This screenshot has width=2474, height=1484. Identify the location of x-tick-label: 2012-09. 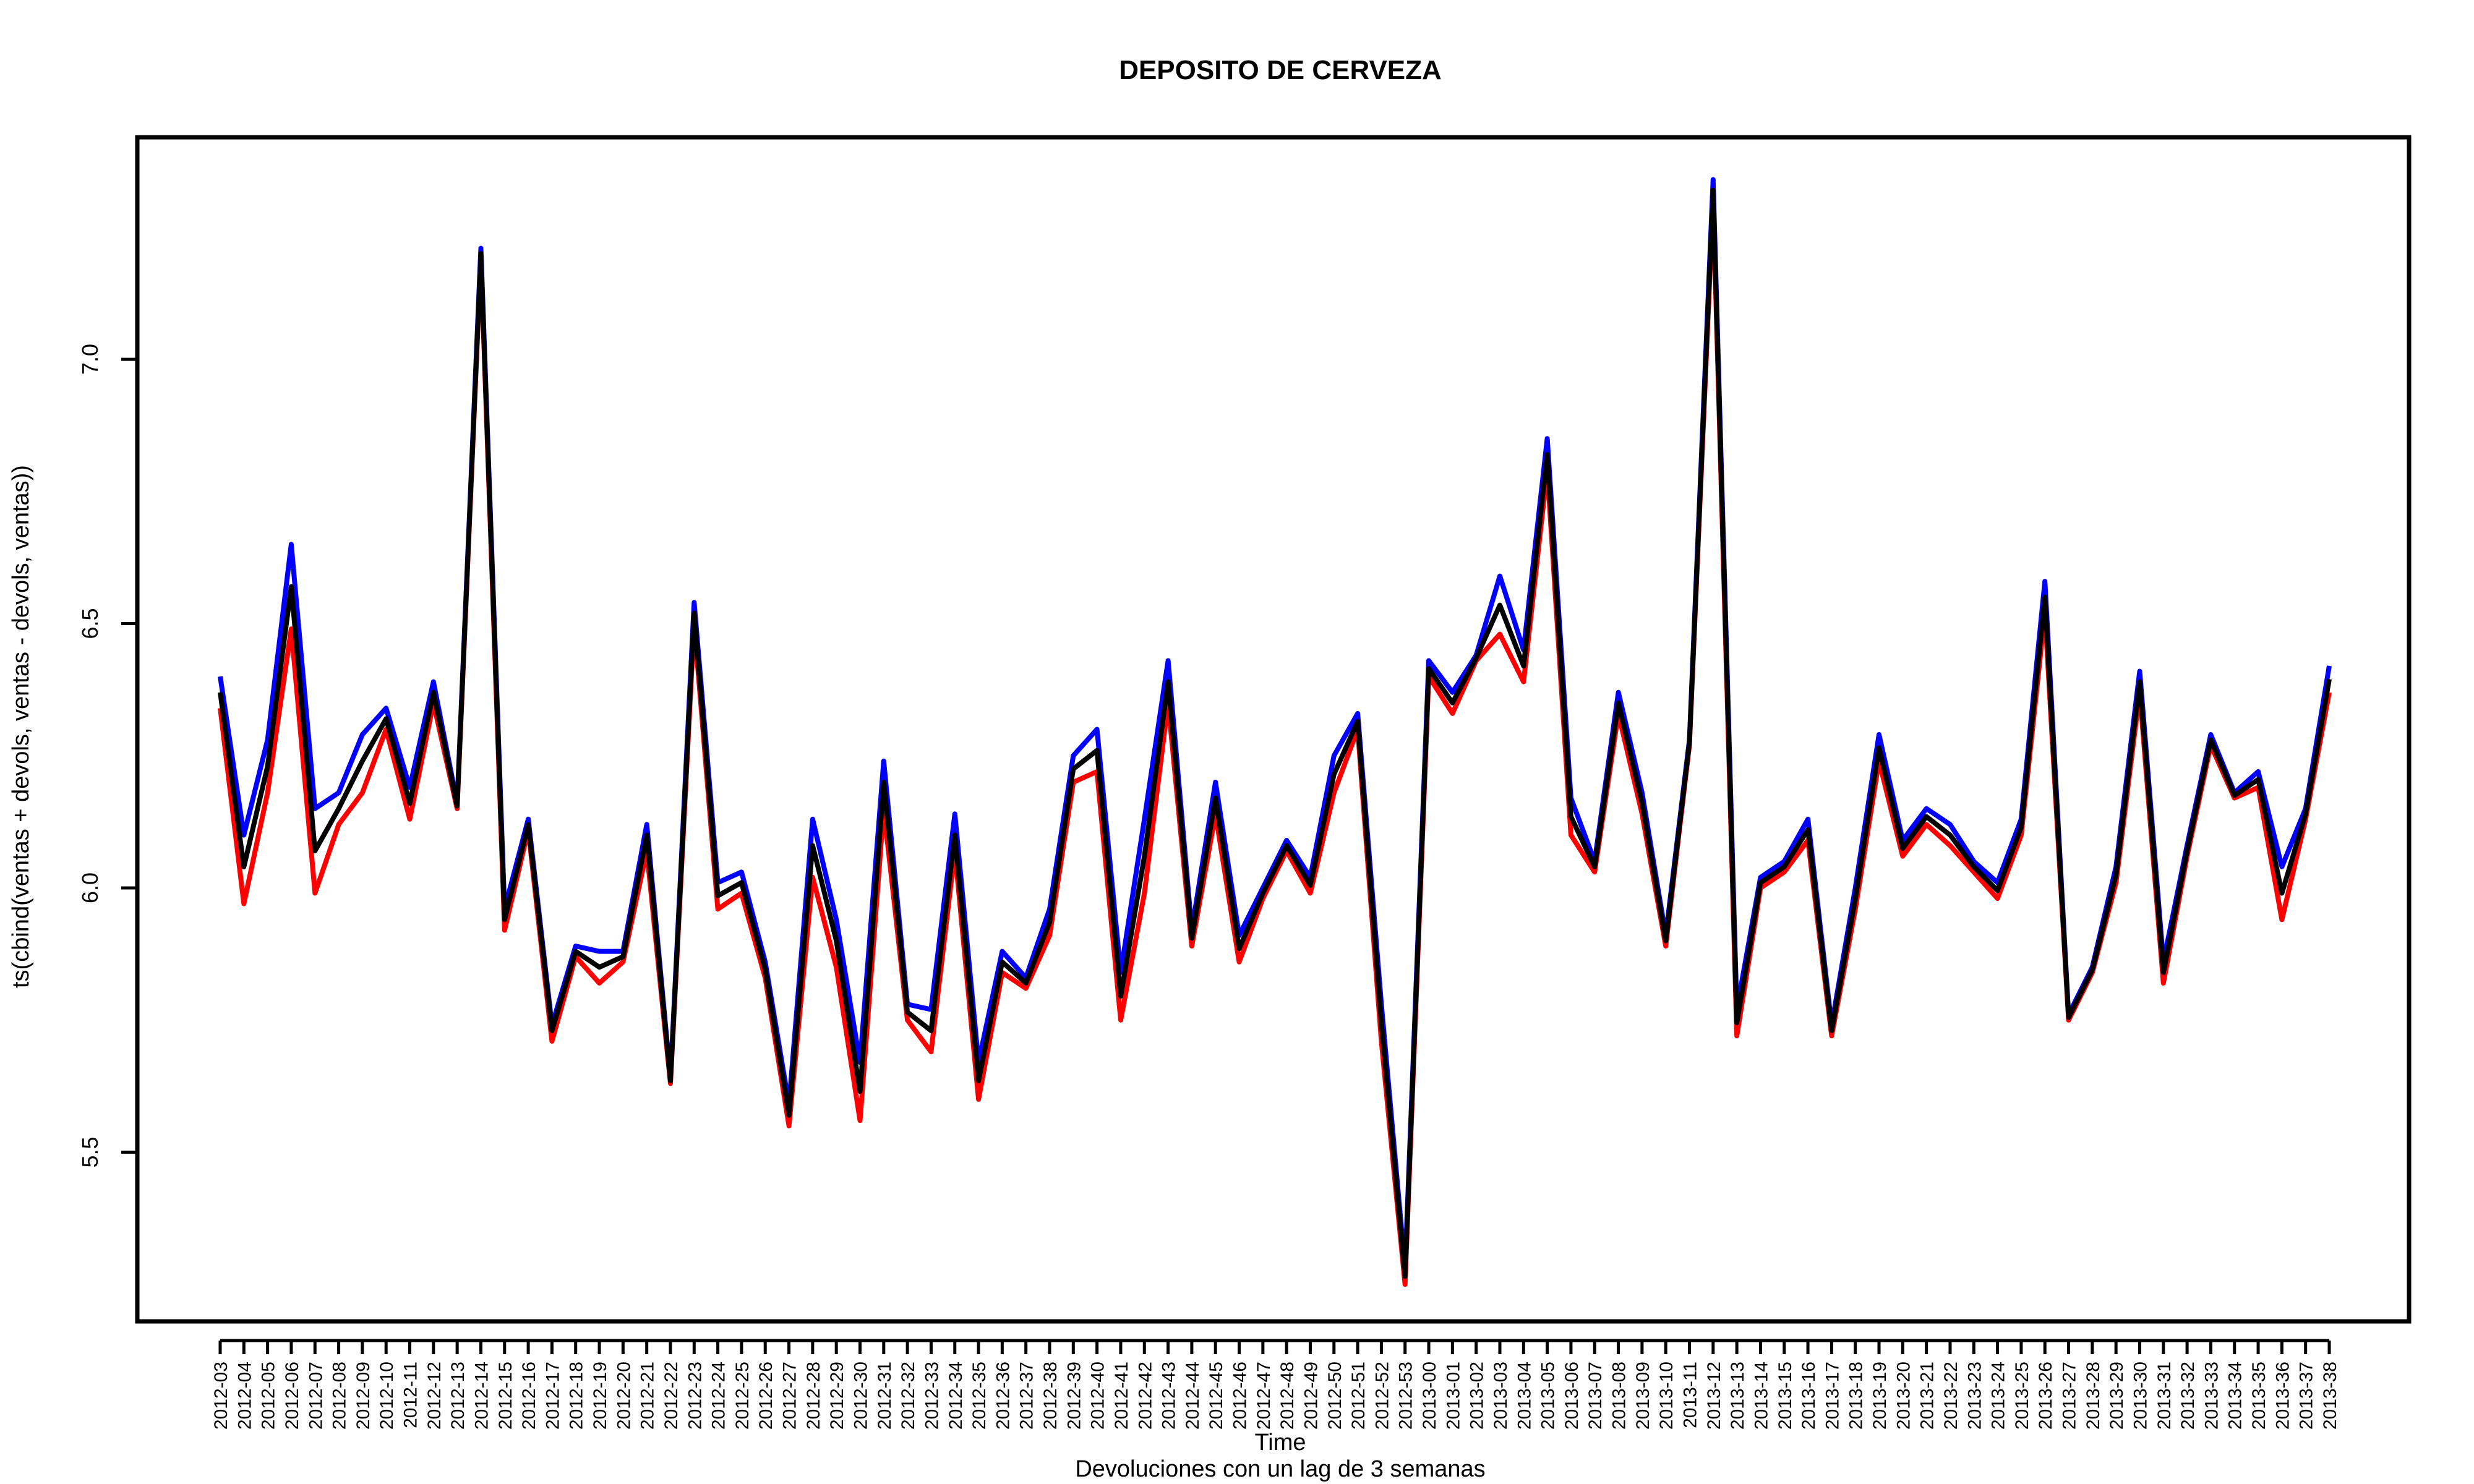
(364, 1396).